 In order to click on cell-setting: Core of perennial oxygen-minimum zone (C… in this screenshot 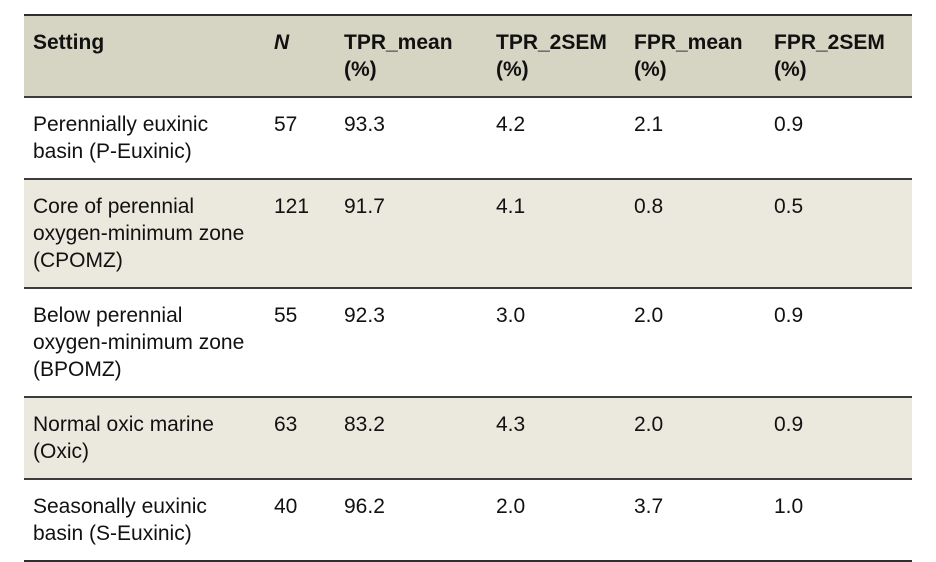, I will do `click(144, 234)`.